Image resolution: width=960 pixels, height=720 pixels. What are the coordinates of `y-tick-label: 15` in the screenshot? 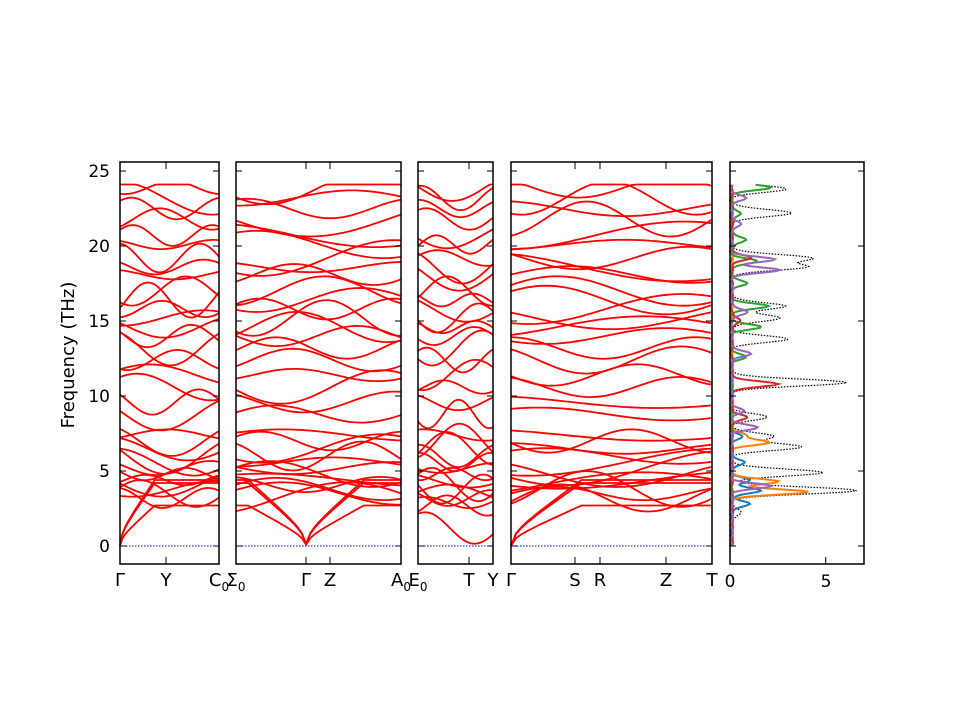 It's located at (99, 322).